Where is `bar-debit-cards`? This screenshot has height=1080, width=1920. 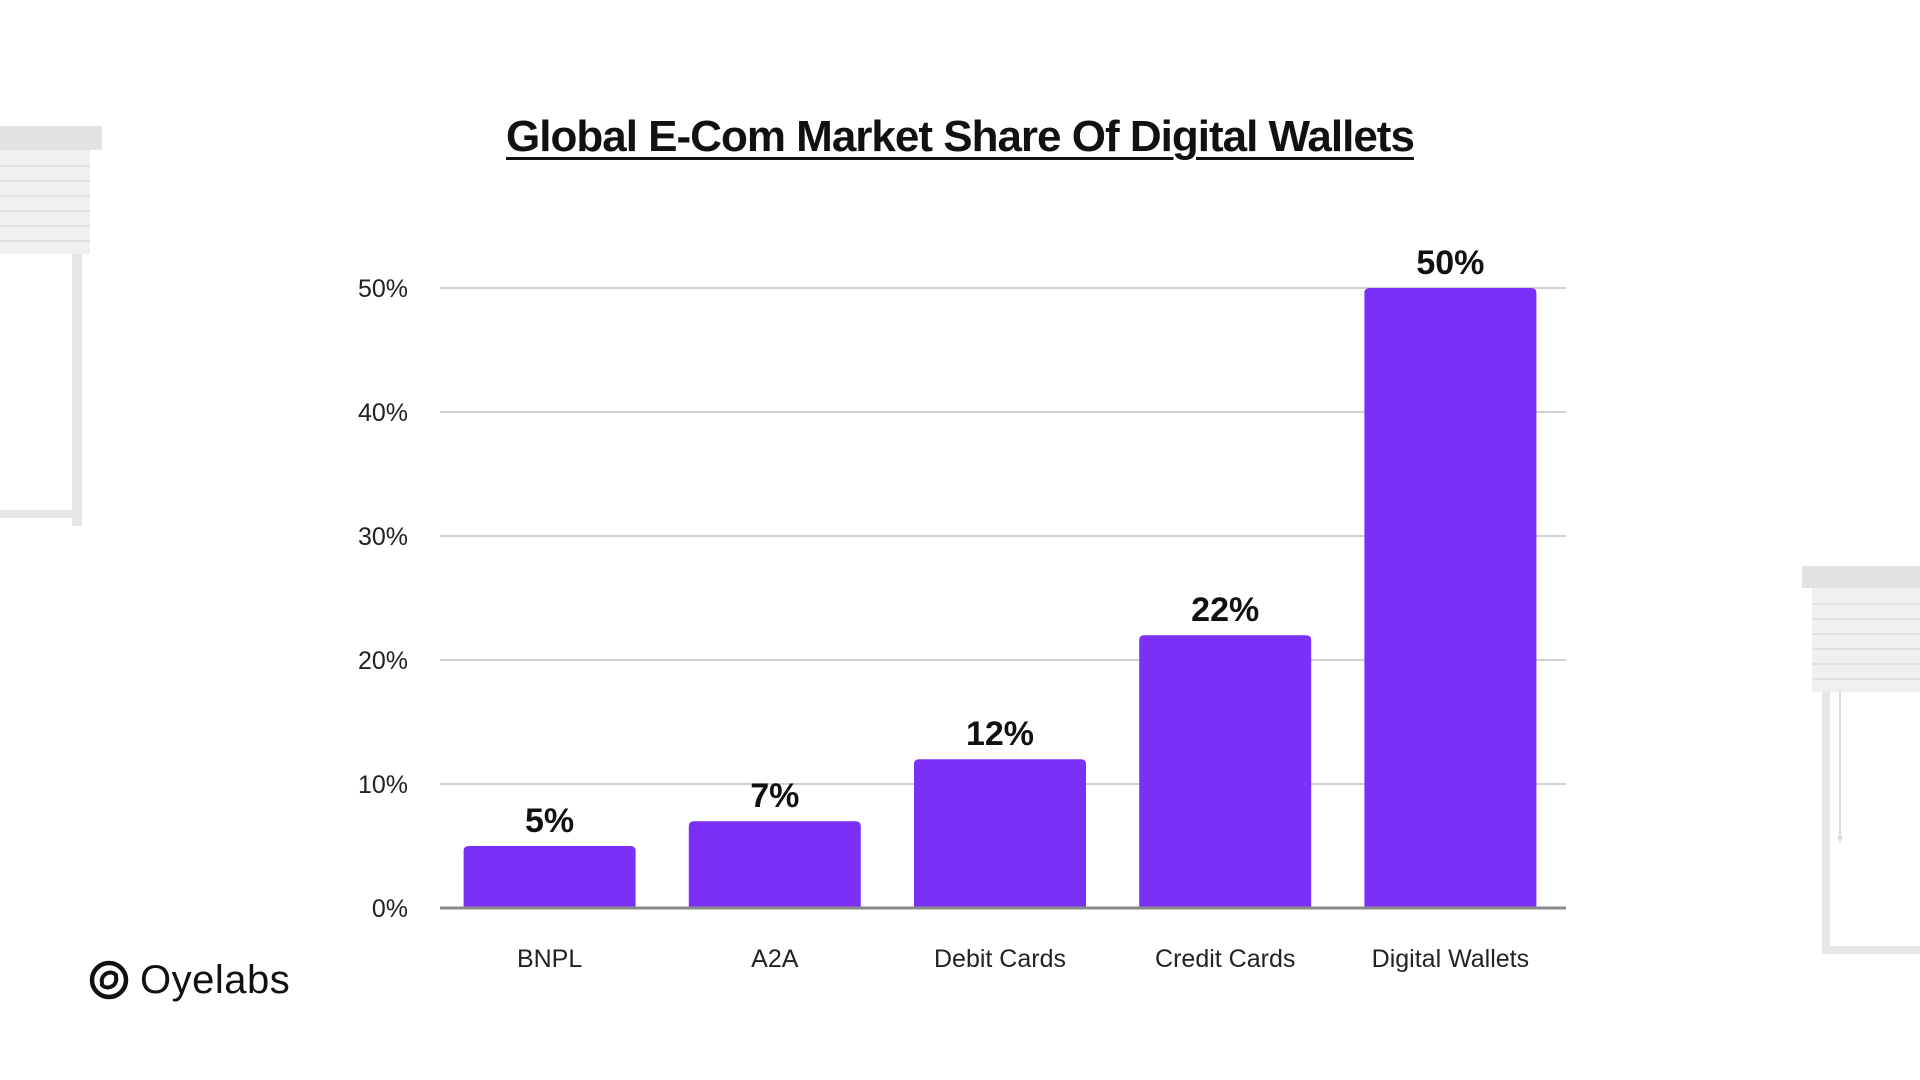
bar-debit-cards is located at coordinates (1000, 833).